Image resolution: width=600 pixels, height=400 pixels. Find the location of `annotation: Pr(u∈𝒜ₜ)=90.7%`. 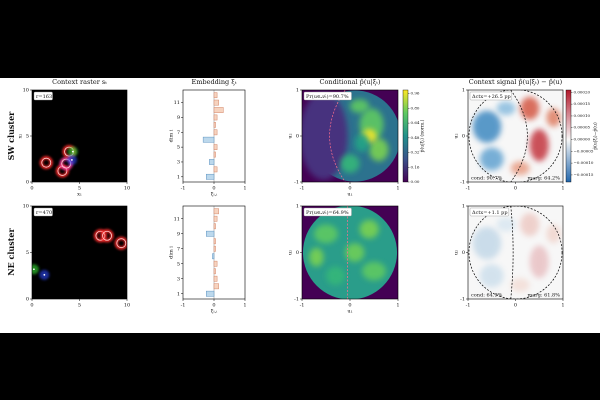

annotation: Pr(u∈𝒜ₜ)=90.7% is located at coordinates (327, 96).